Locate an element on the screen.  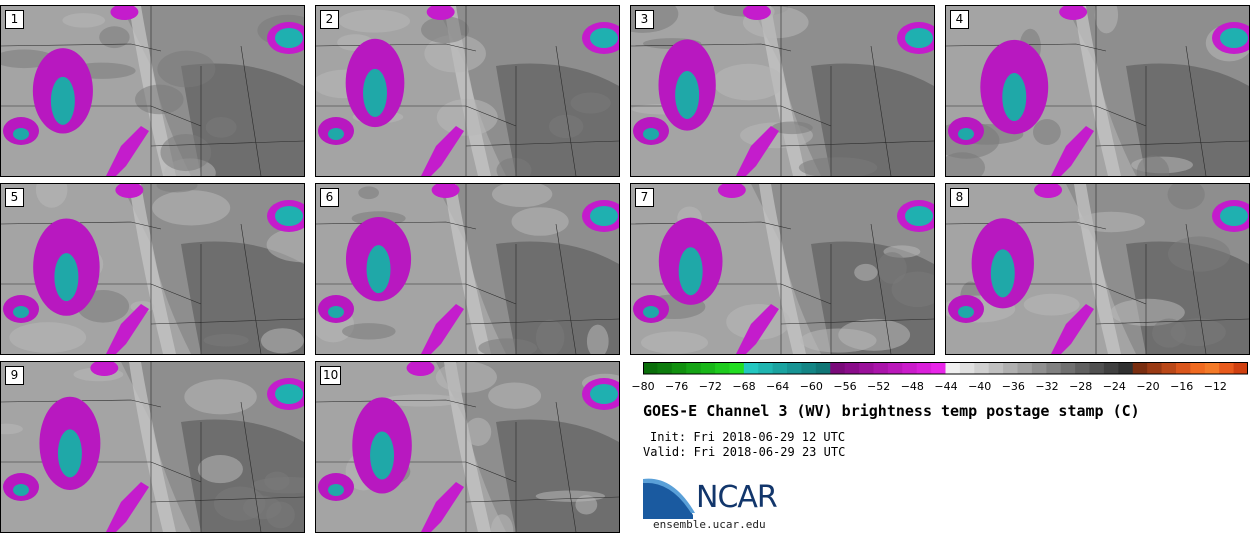
colorbar is located at coordinates (945, 368).